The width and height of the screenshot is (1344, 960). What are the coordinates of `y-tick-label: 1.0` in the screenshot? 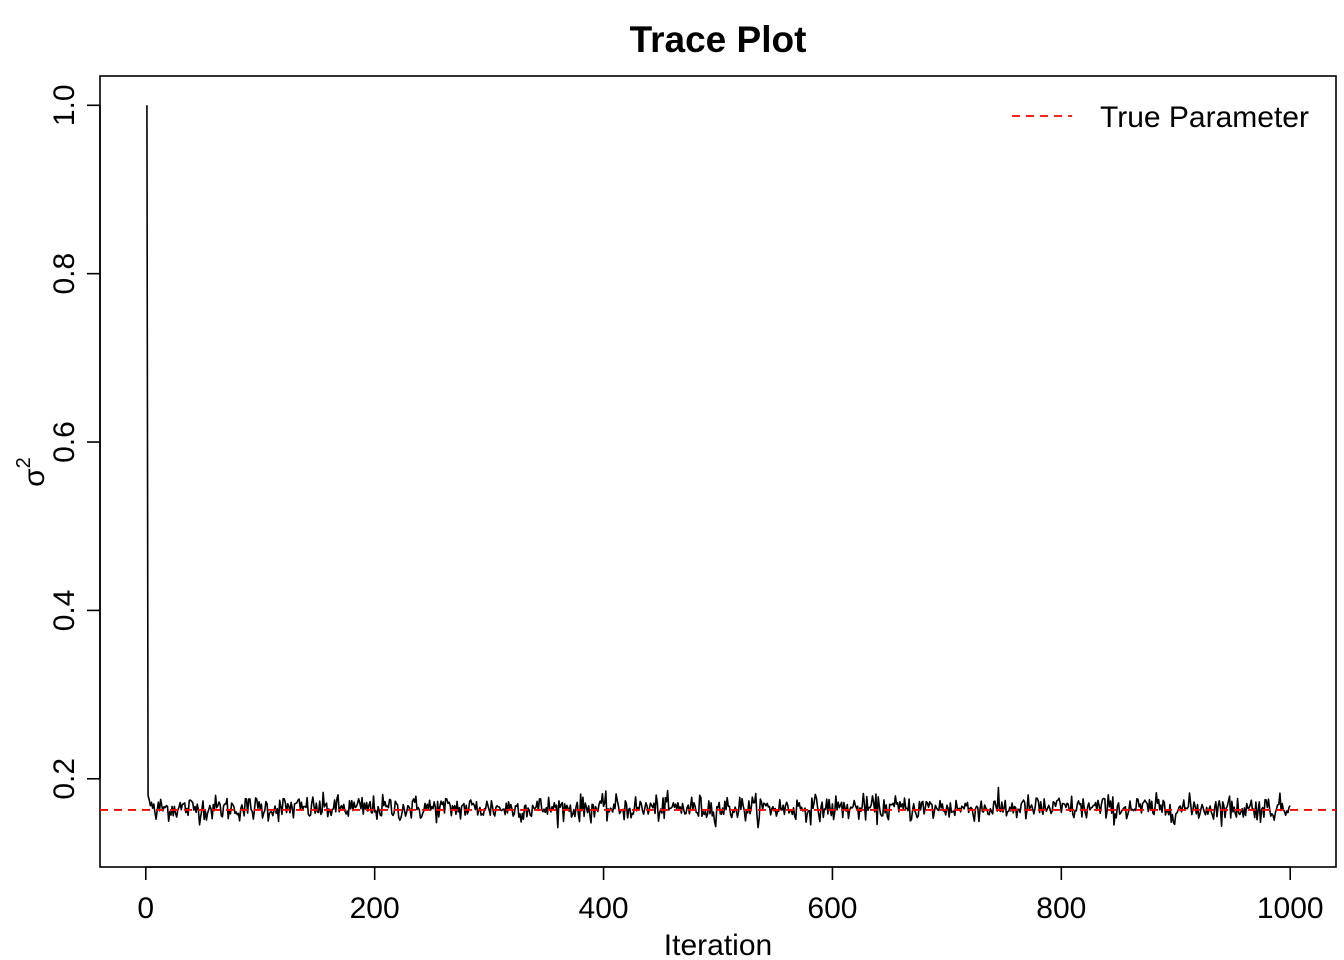 It's located at (64, 105).